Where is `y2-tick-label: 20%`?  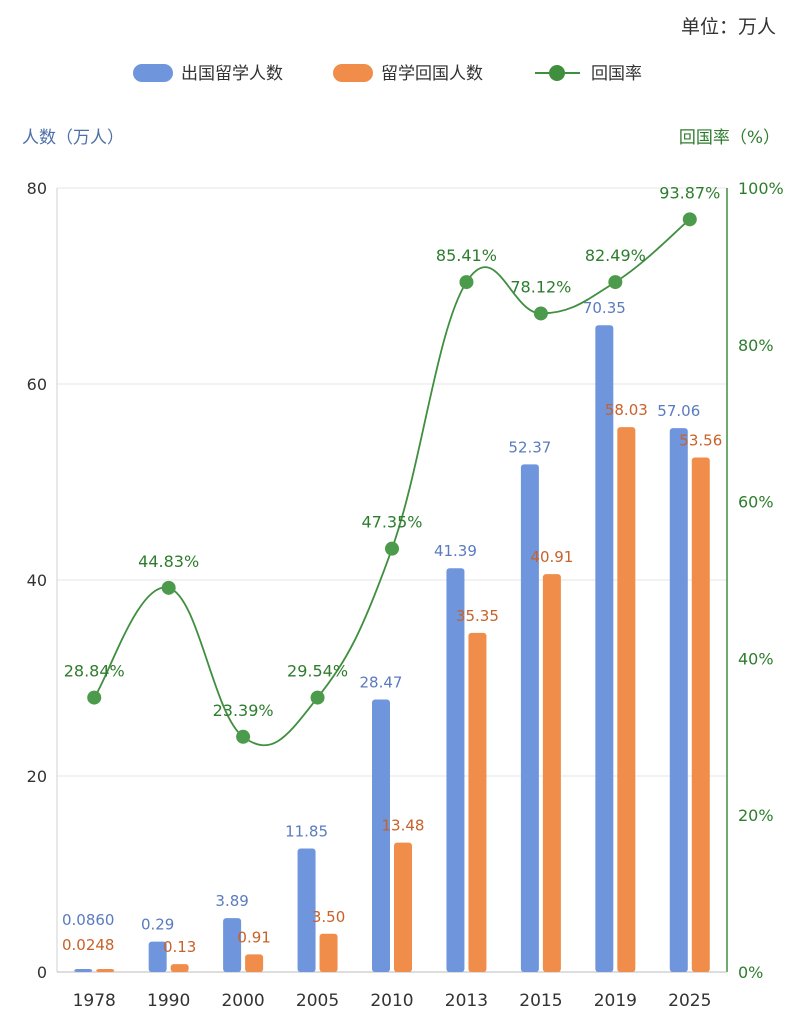
y2-tick-label: 20% is located at coordinates (756, 815).